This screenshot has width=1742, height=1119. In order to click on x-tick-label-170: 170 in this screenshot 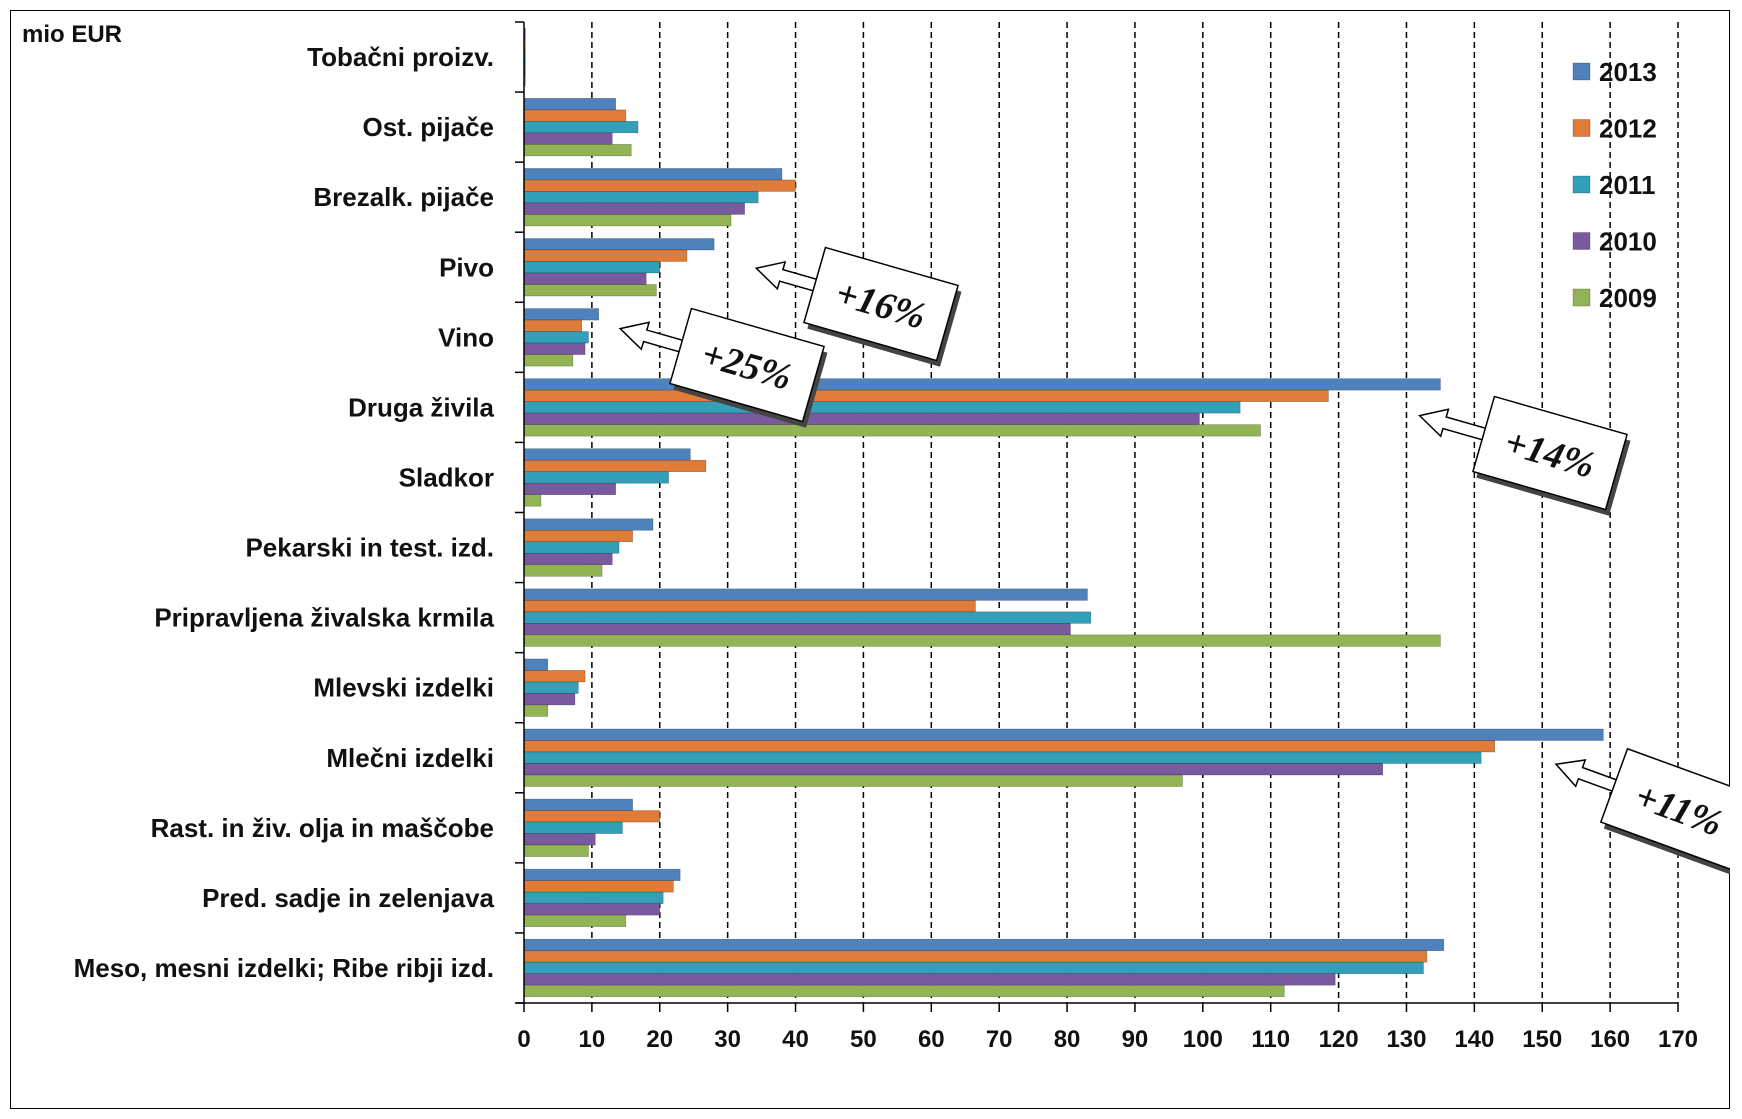, I will do `click(1678, 1039)`.